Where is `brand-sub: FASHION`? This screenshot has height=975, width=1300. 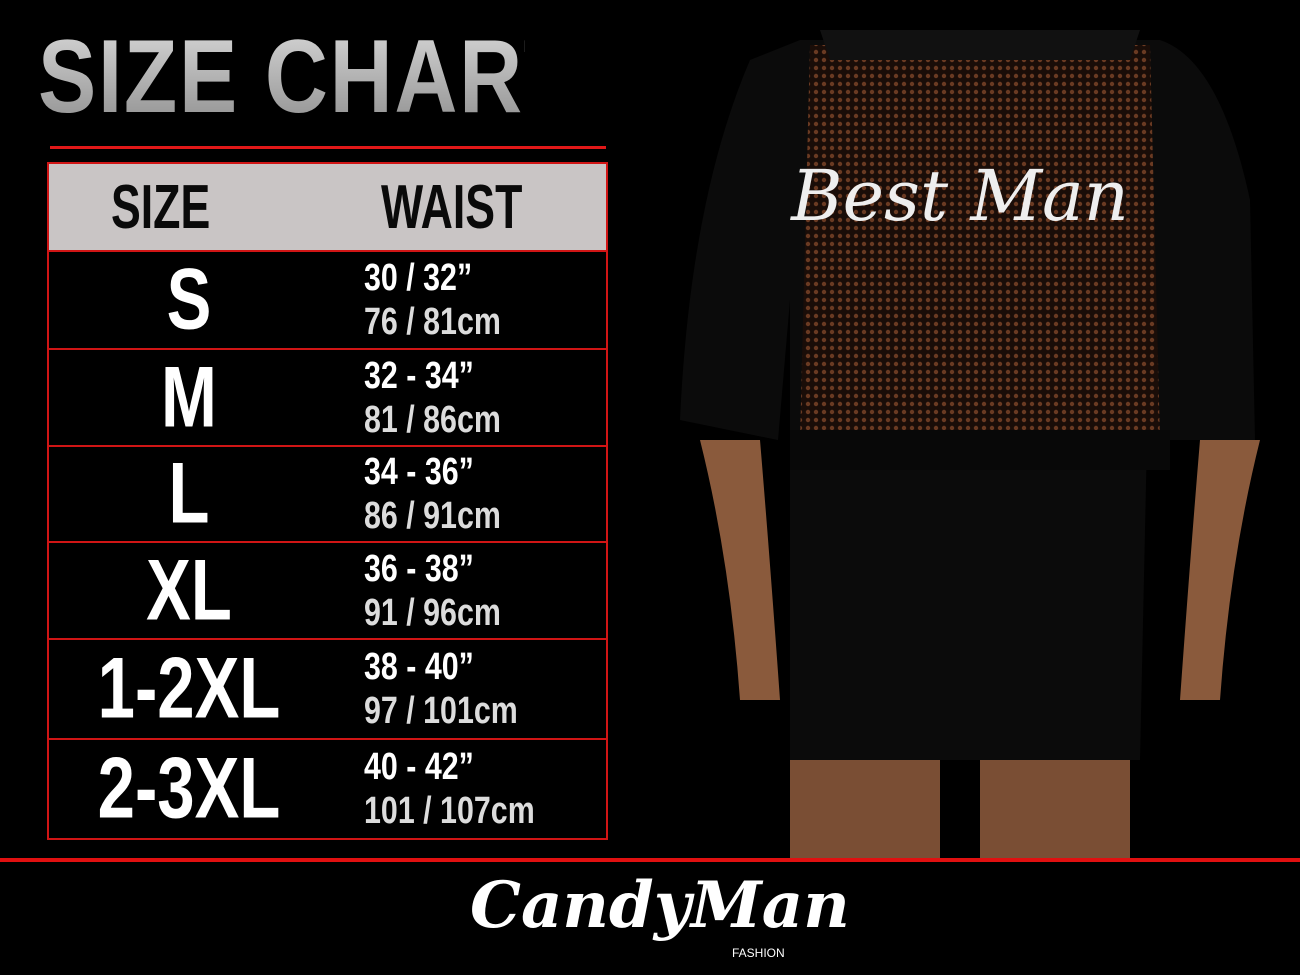
brand-sub: FASHION is located at coordinates (758, 953).